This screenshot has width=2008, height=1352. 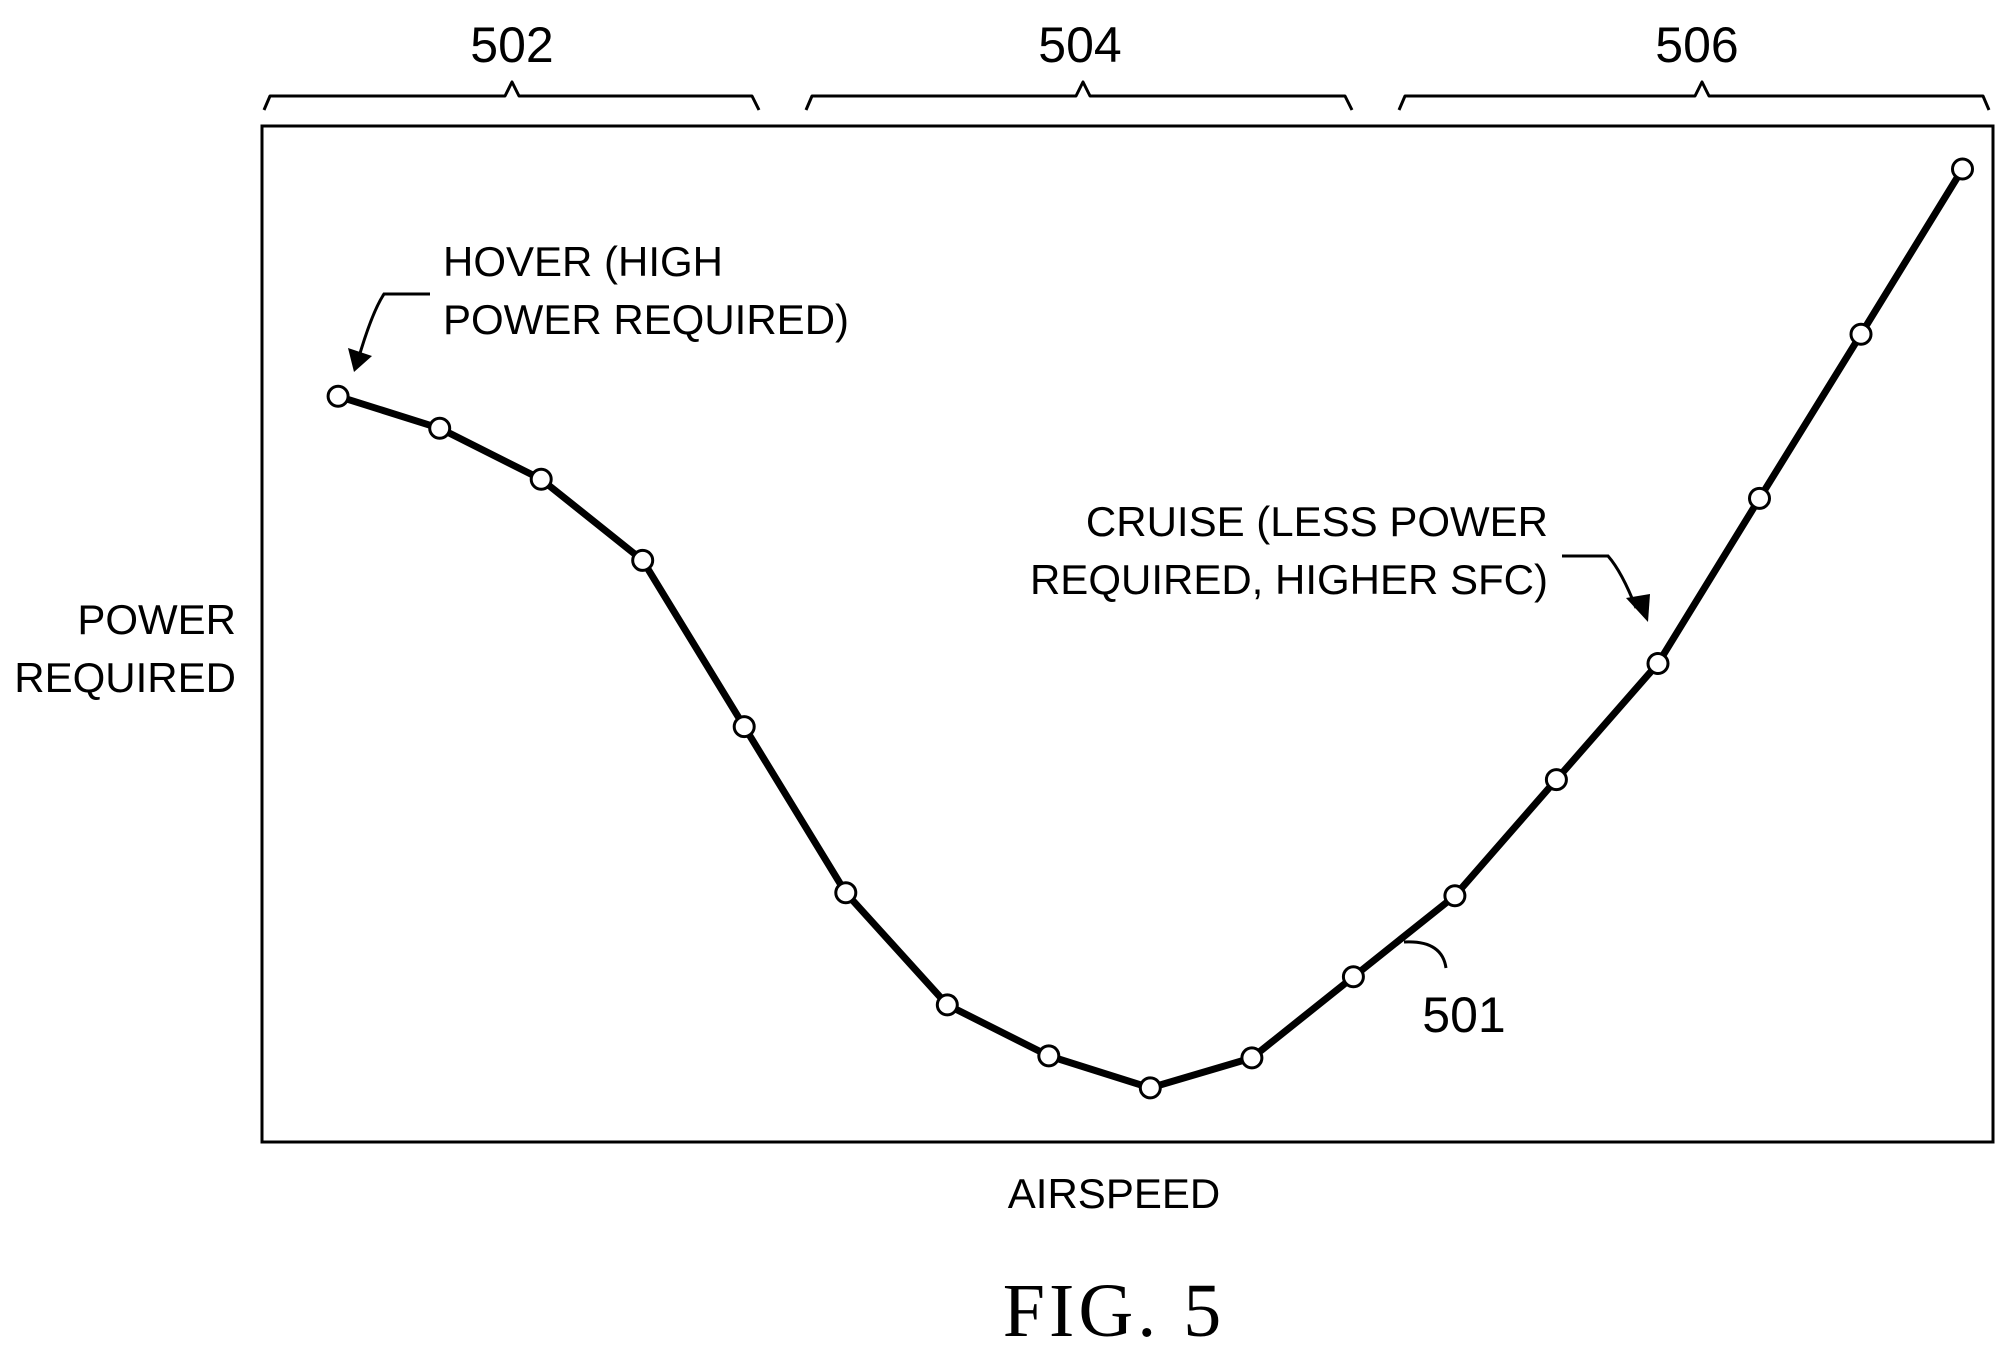 I want to click on curve-ref-leader, so click(x=1425, y=954).